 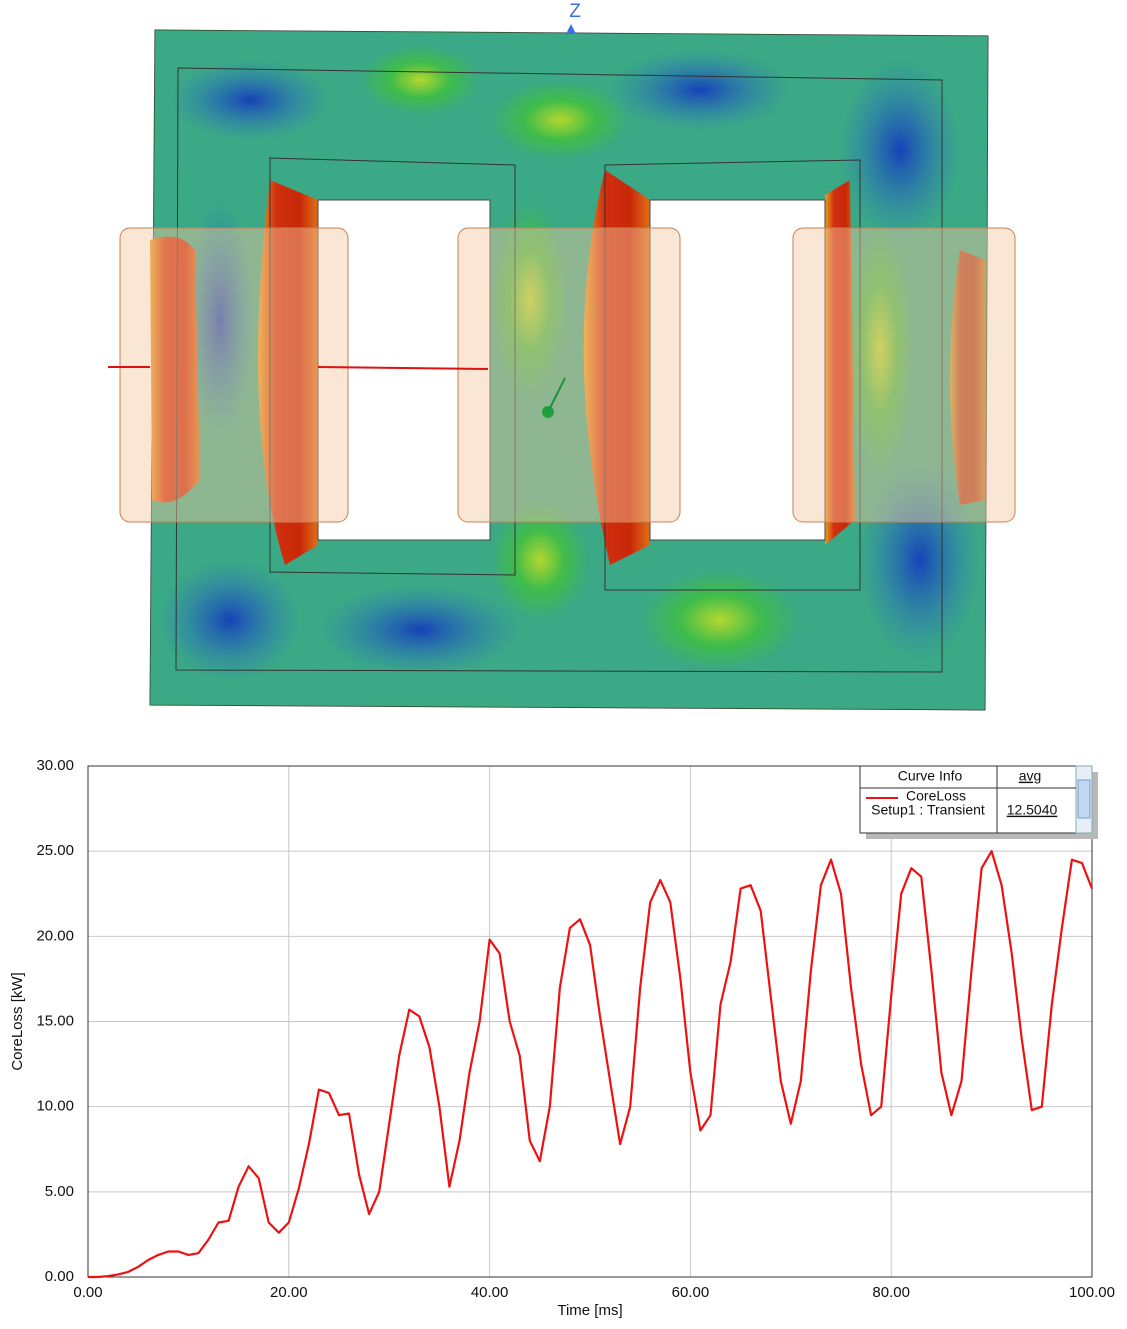 What do you see at coordinates (87, 1292) in the screenshot?
I see `x-tick-label: 0.00` at bounding box center [87, 1292].